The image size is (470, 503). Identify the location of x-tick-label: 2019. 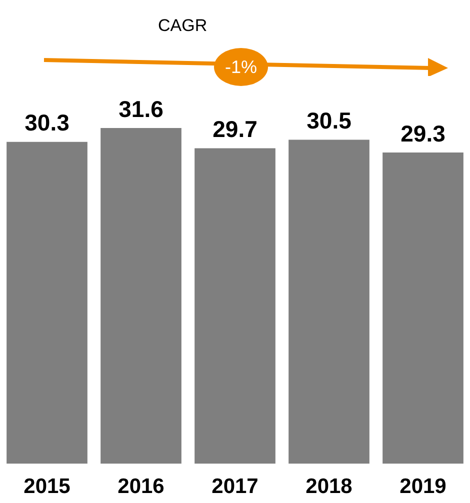
(423, 486).